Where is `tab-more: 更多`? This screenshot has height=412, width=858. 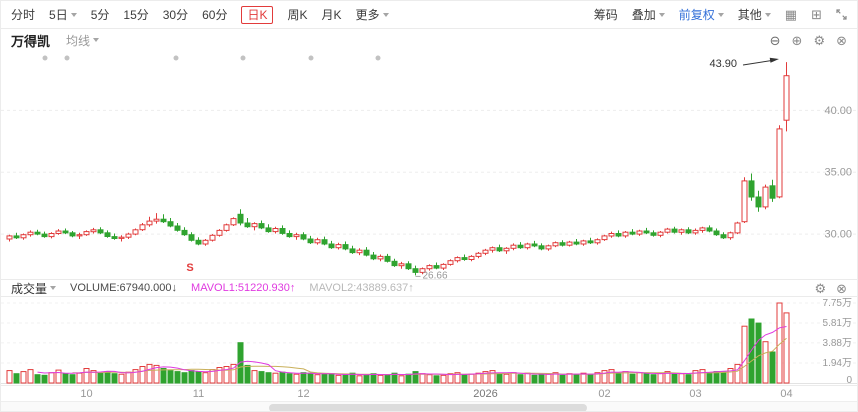 tab-more: 更多 is located at coordinates (372, 14).